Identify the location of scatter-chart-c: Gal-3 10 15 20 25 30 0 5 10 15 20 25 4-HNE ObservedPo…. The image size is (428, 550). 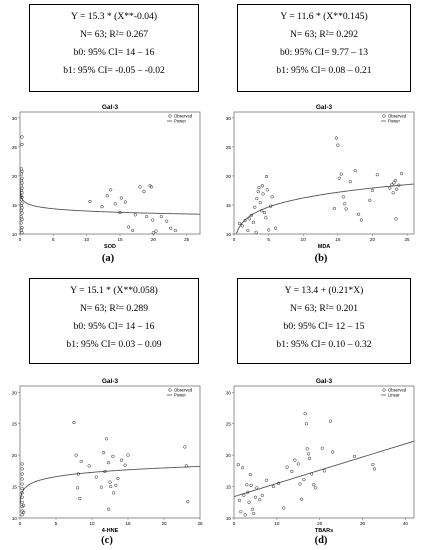
(107, 456).